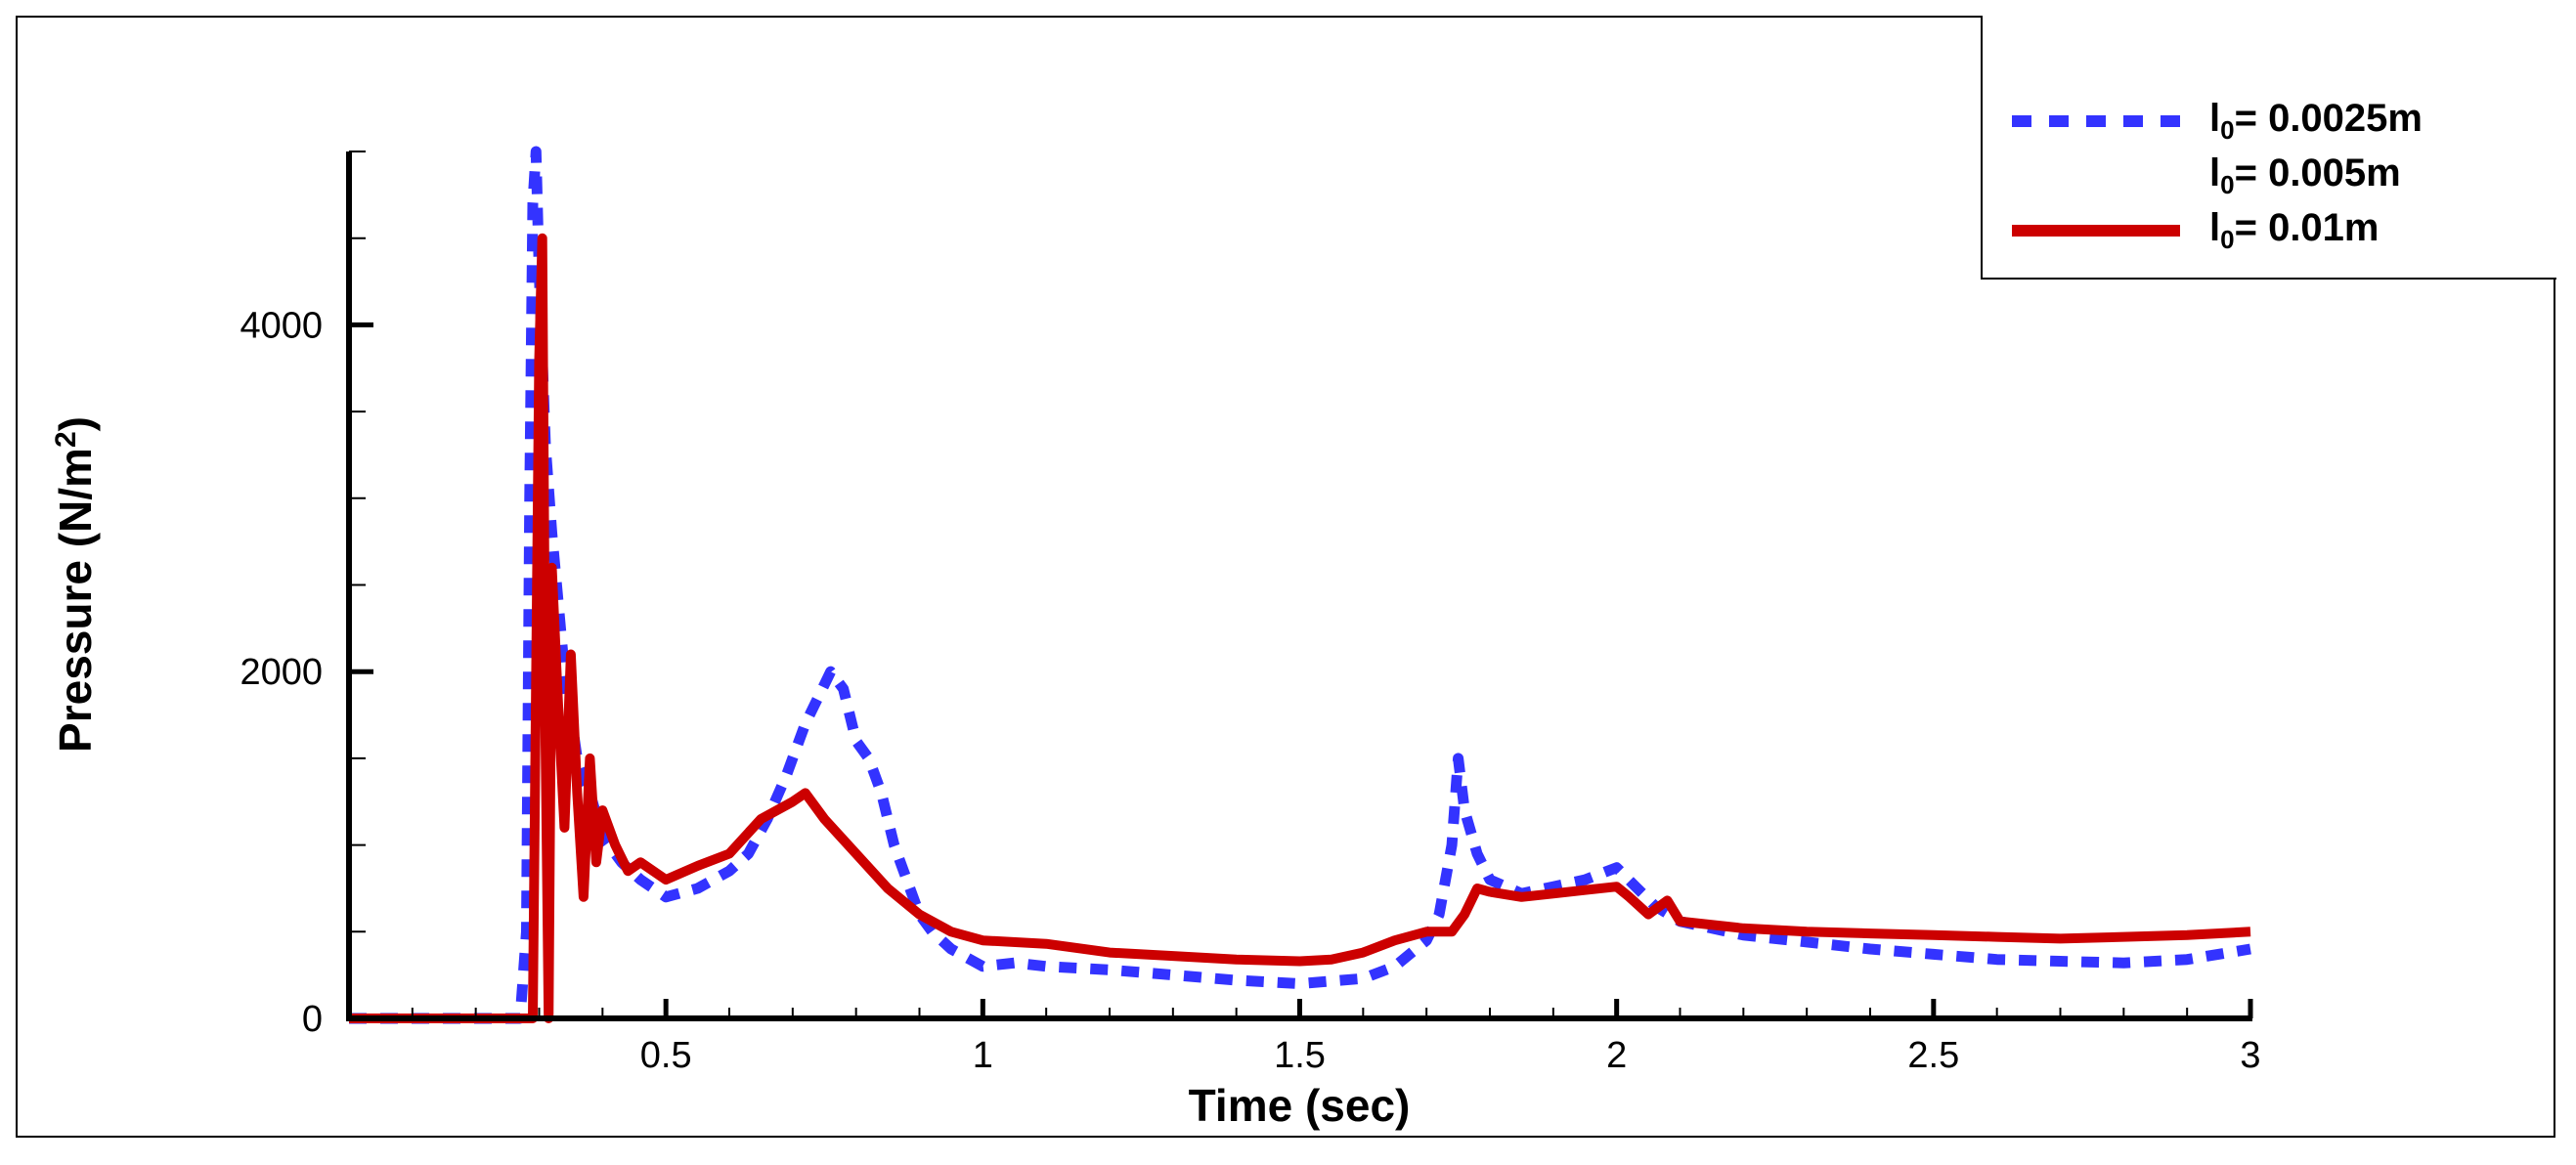 The image size is (2576, 1165). I want to click on y-tick-label: 0, so click(312, 1019).